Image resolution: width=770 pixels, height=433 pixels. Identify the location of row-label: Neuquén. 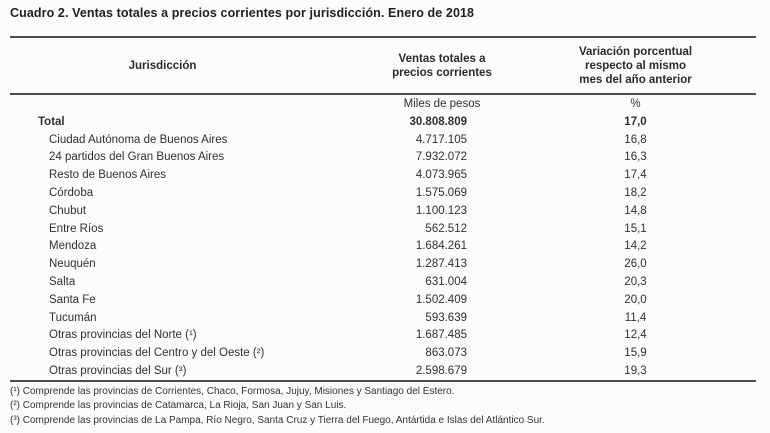
(72, 264).